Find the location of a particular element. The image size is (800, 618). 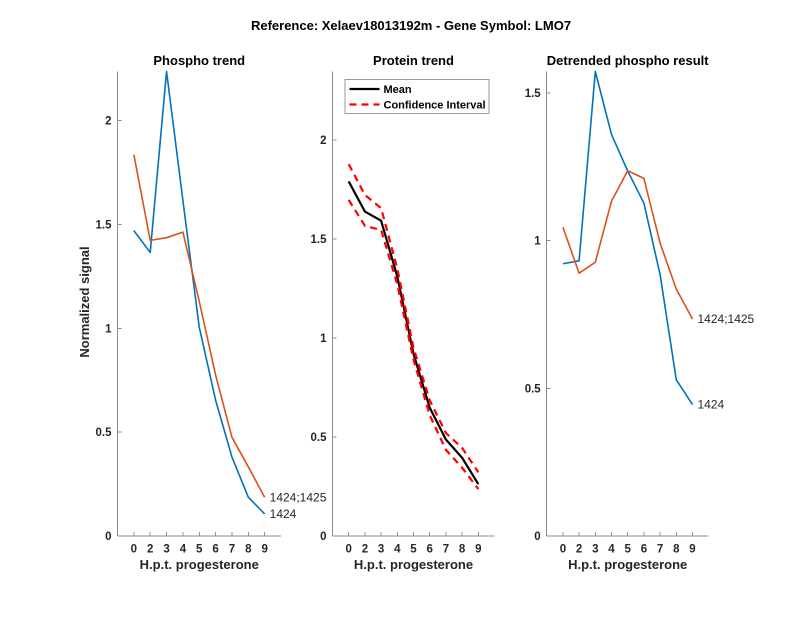

legend-label-mean: Mean is located at coordinates (398, 90).